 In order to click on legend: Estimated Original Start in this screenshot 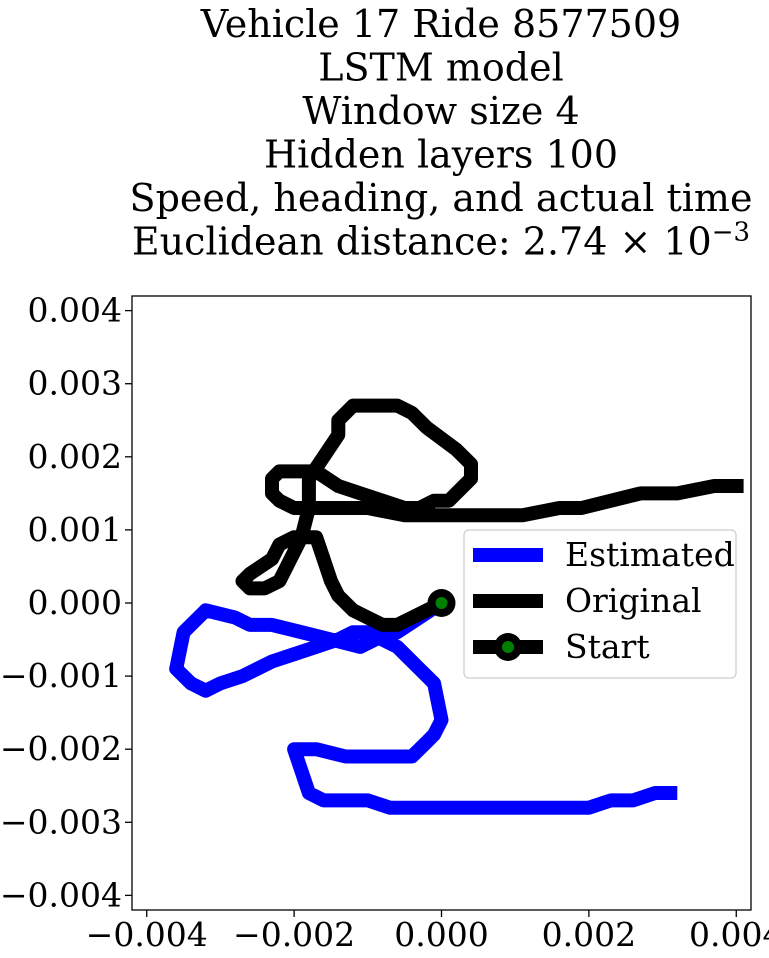, I will do `click(600, 604)`.